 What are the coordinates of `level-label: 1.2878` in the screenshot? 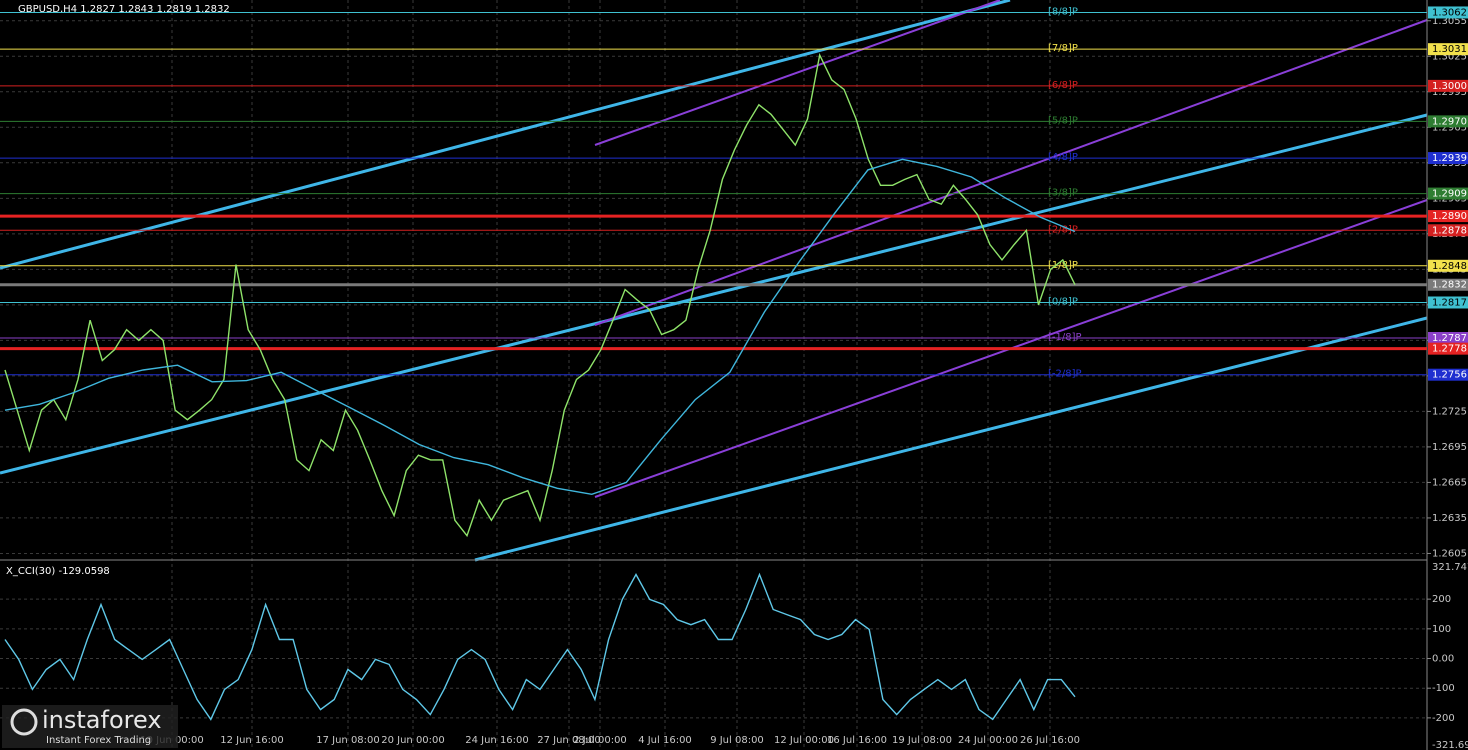 It's located at (1449, 230).